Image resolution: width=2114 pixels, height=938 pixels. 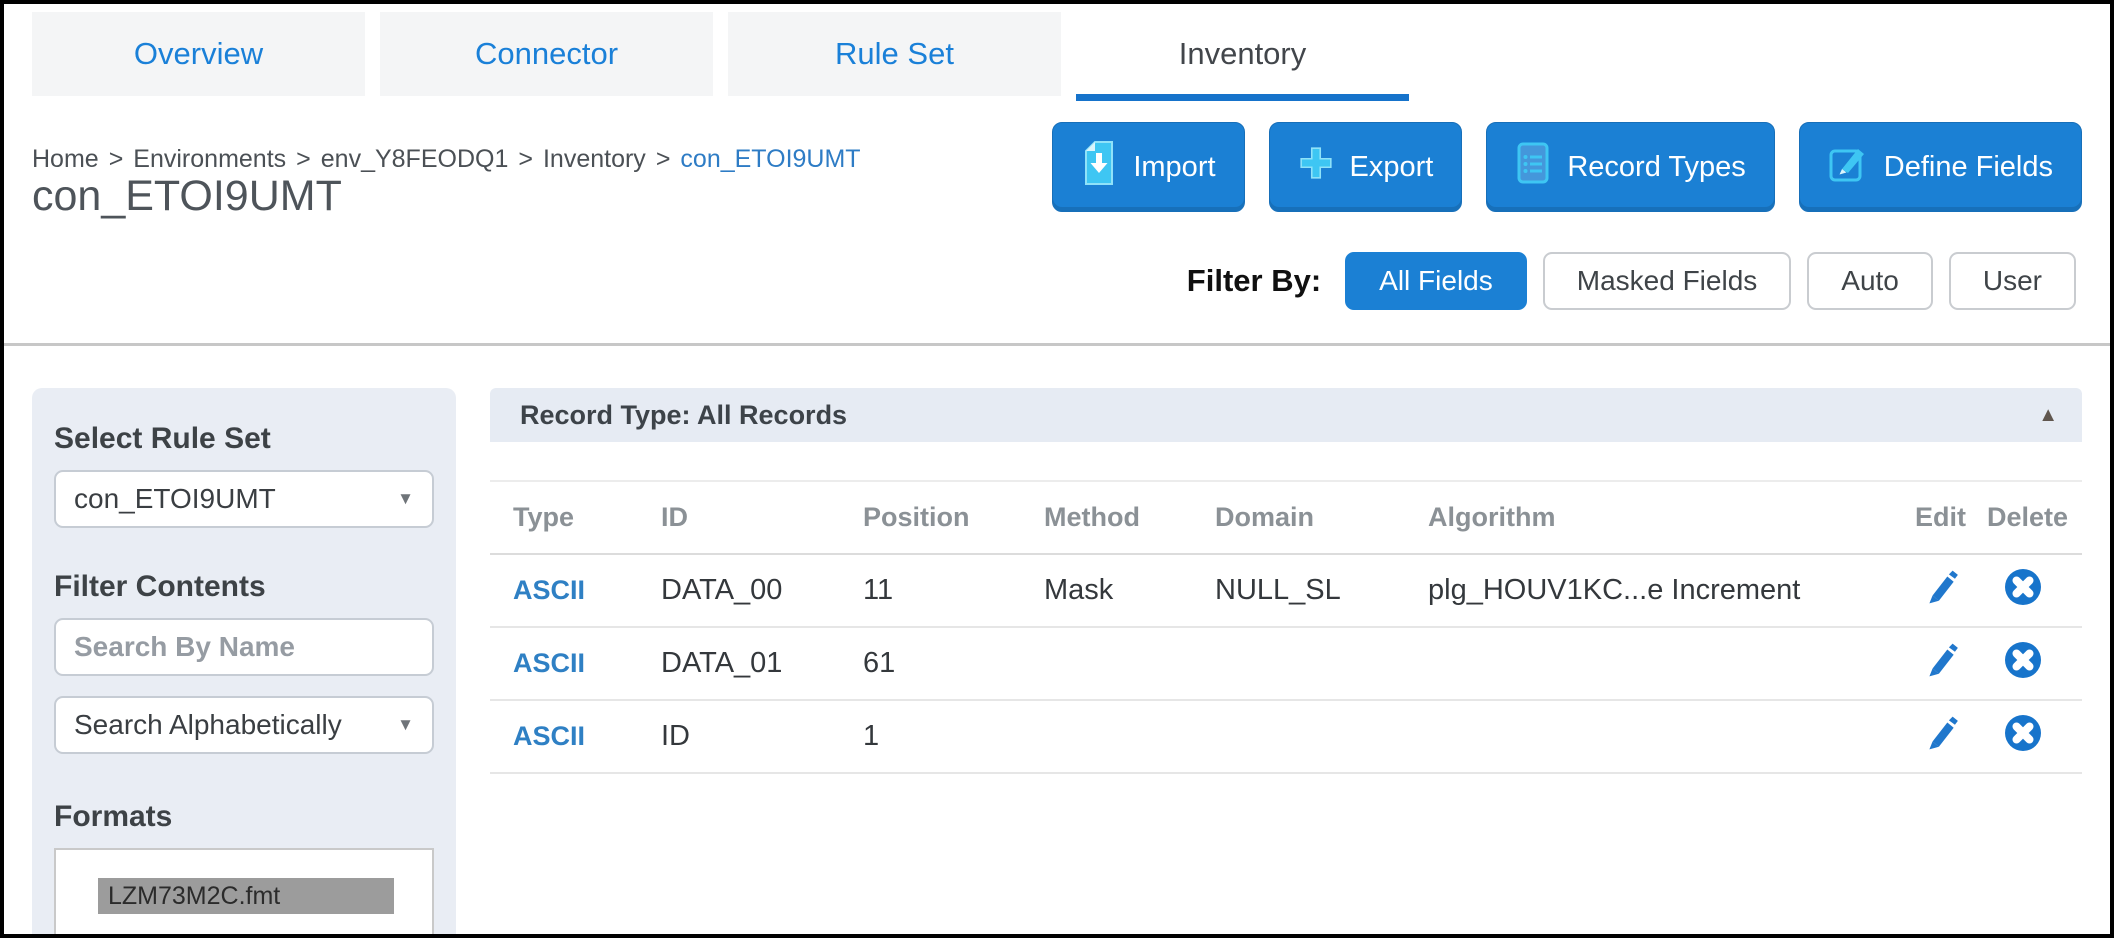 What do you see at coordinates (414, 159) in the screenshot?
I see `breadcrumb-environment: env_Y8FEODQ1` at bounding box center [414, 159].